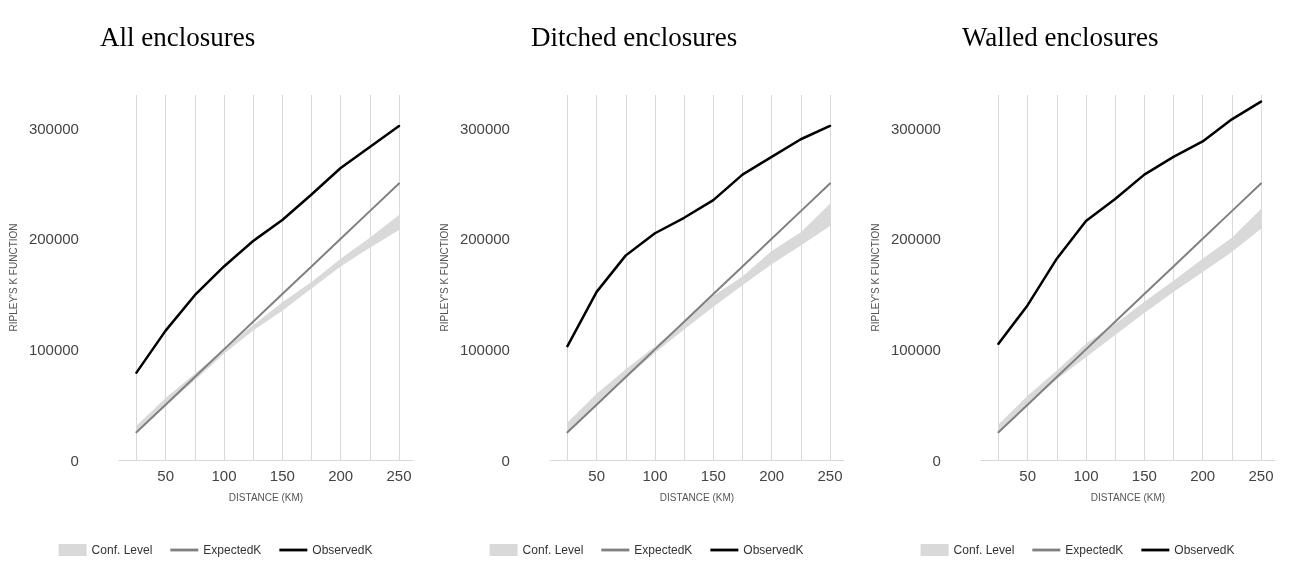 Image resolution: width=1293 pixels, height=565 pixels. Describe the element at coordinates (634, 36) in the screenshot. I see `chart-title: Ditched enclosures` at that location.